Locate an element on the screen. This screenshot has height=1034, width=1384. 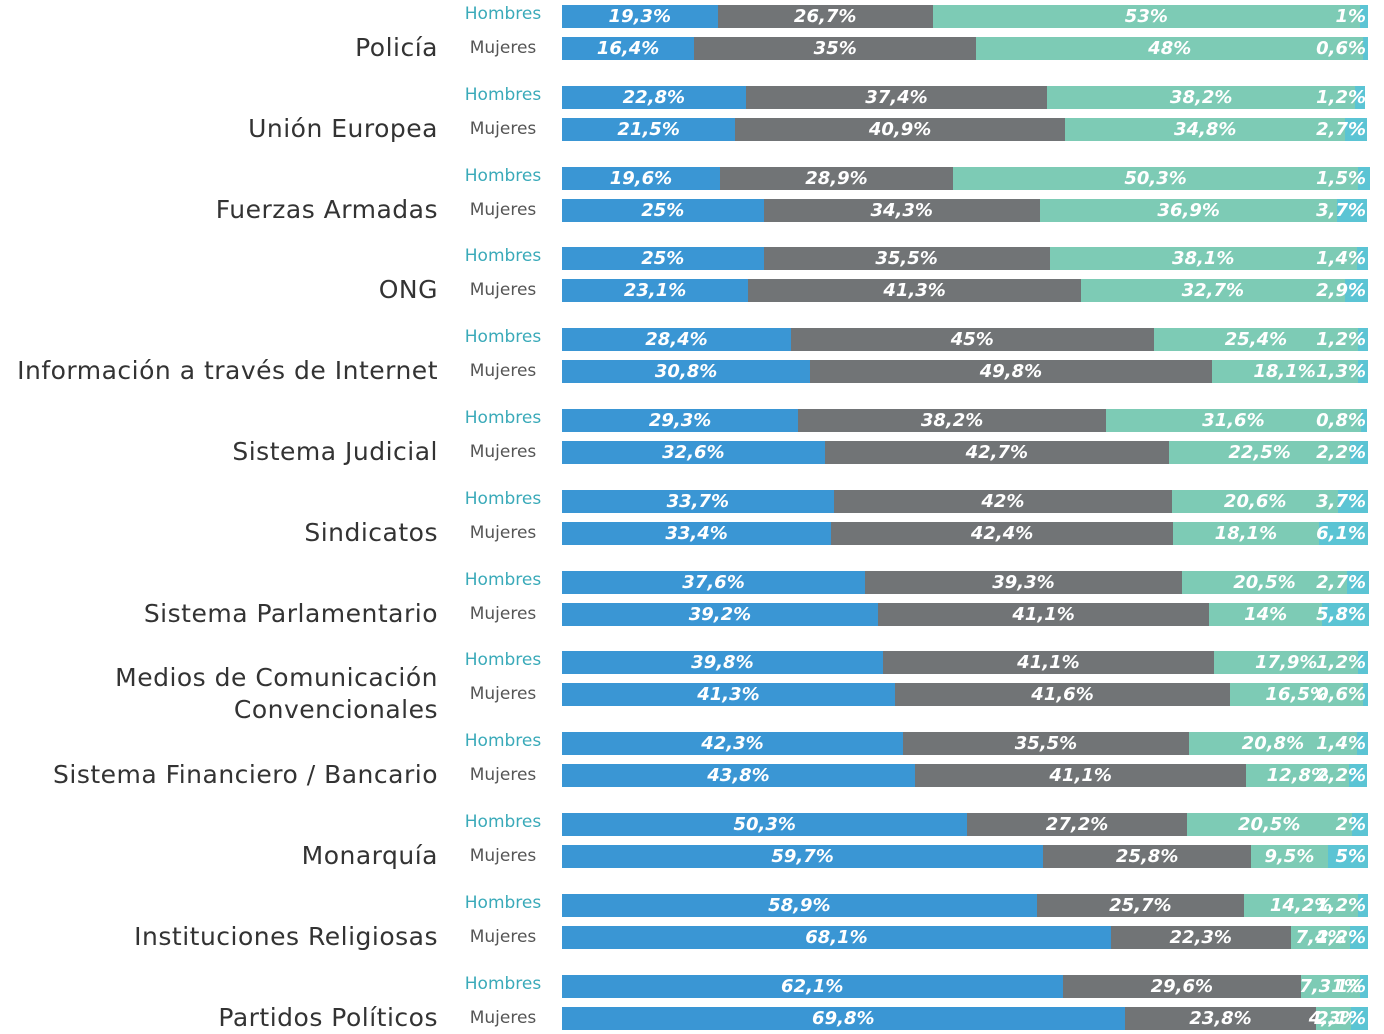
value-label: 17,9% is located at coordinates (1286, 663).